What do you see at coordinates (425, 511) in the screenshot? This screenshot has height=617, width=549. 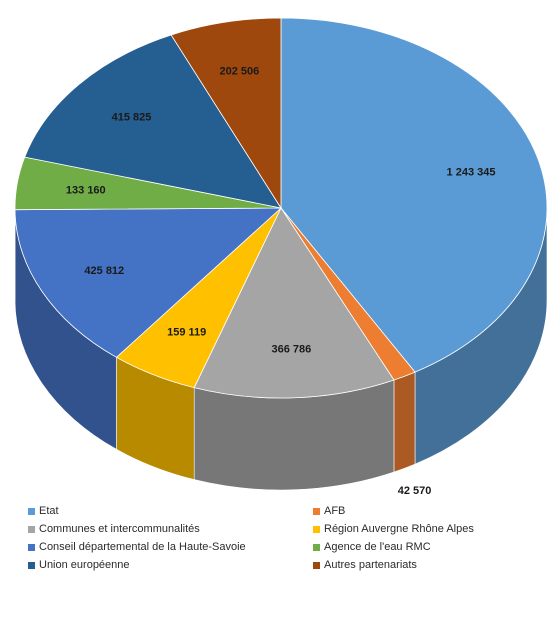 I see `legend-item-1: AFB` at bounding box center [425, 511].